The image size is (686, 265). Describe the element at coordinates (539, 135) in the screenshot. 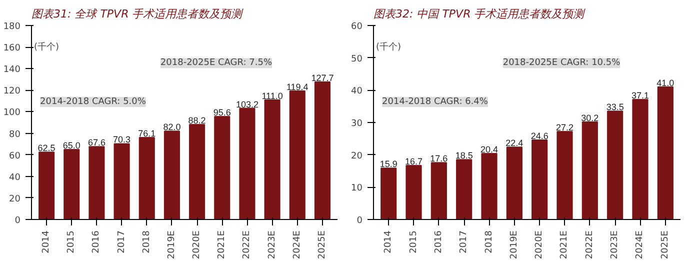

I see `data-label: 24.6` at that location.